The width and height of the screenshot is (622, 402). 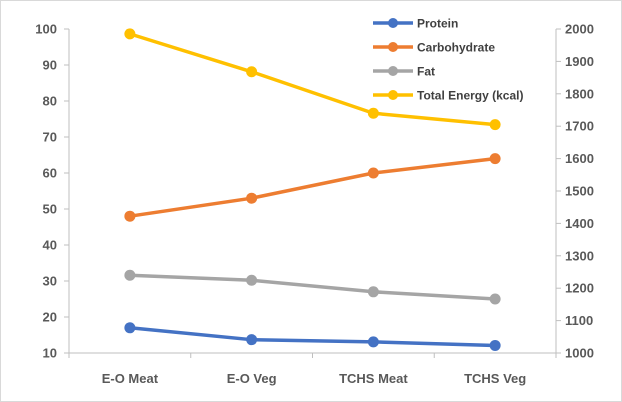 What do you see at coordinates (579, 191) in the screenshot?
I see `right-axis-tick-label: 1500` at bounding box center [579, 191].